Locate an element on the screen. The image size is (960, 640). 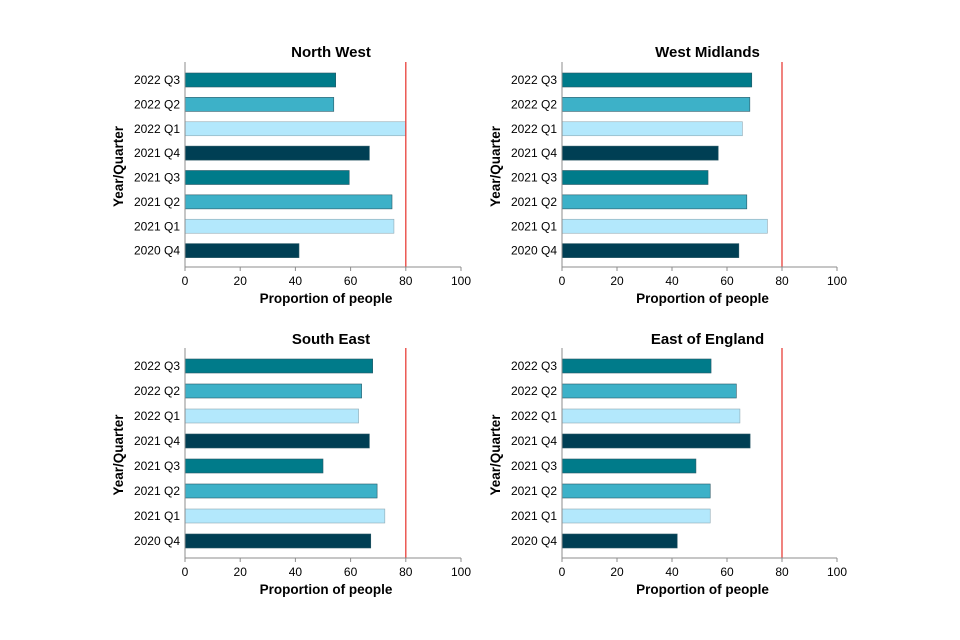
chart-title: East of England is located at coordinates (707, 339).